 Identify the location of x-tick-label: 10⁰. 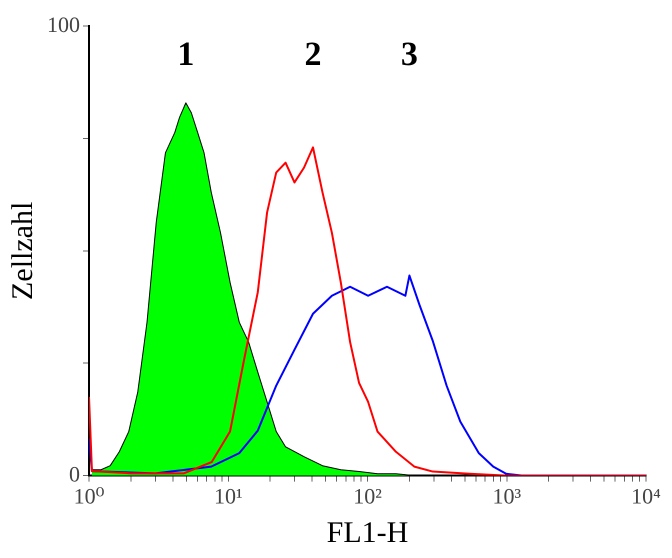
(89, 496).